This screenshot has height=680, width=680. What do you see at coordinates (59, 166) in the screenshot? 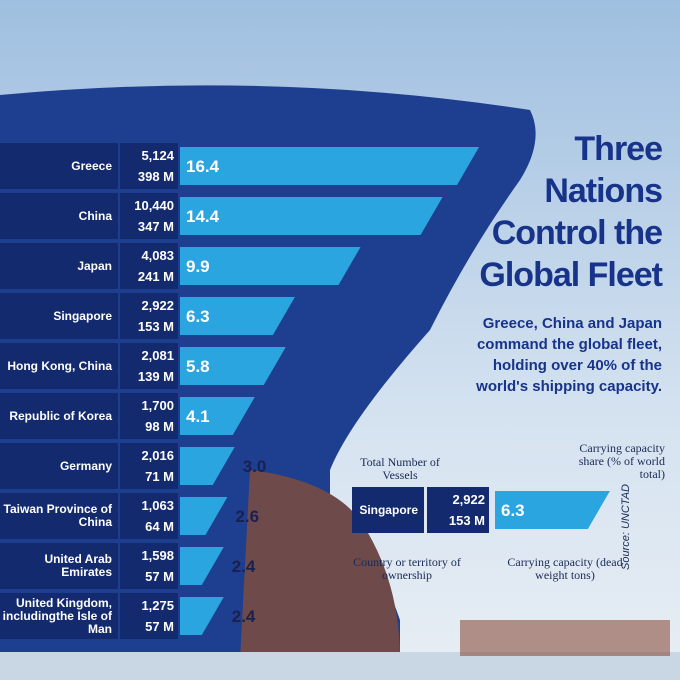
I see `category-label: Greece` at bounding box center [59, 166].